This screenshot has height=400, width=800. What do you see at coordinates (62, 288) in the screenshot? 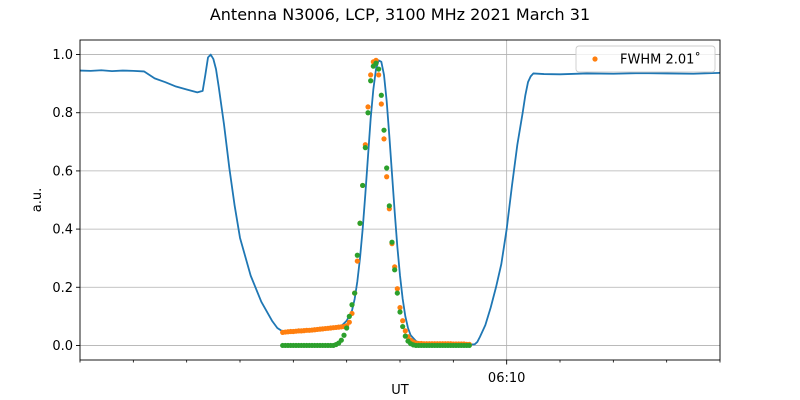
I see `y-tick-label: 0.2` at bounding box center [62, 288].